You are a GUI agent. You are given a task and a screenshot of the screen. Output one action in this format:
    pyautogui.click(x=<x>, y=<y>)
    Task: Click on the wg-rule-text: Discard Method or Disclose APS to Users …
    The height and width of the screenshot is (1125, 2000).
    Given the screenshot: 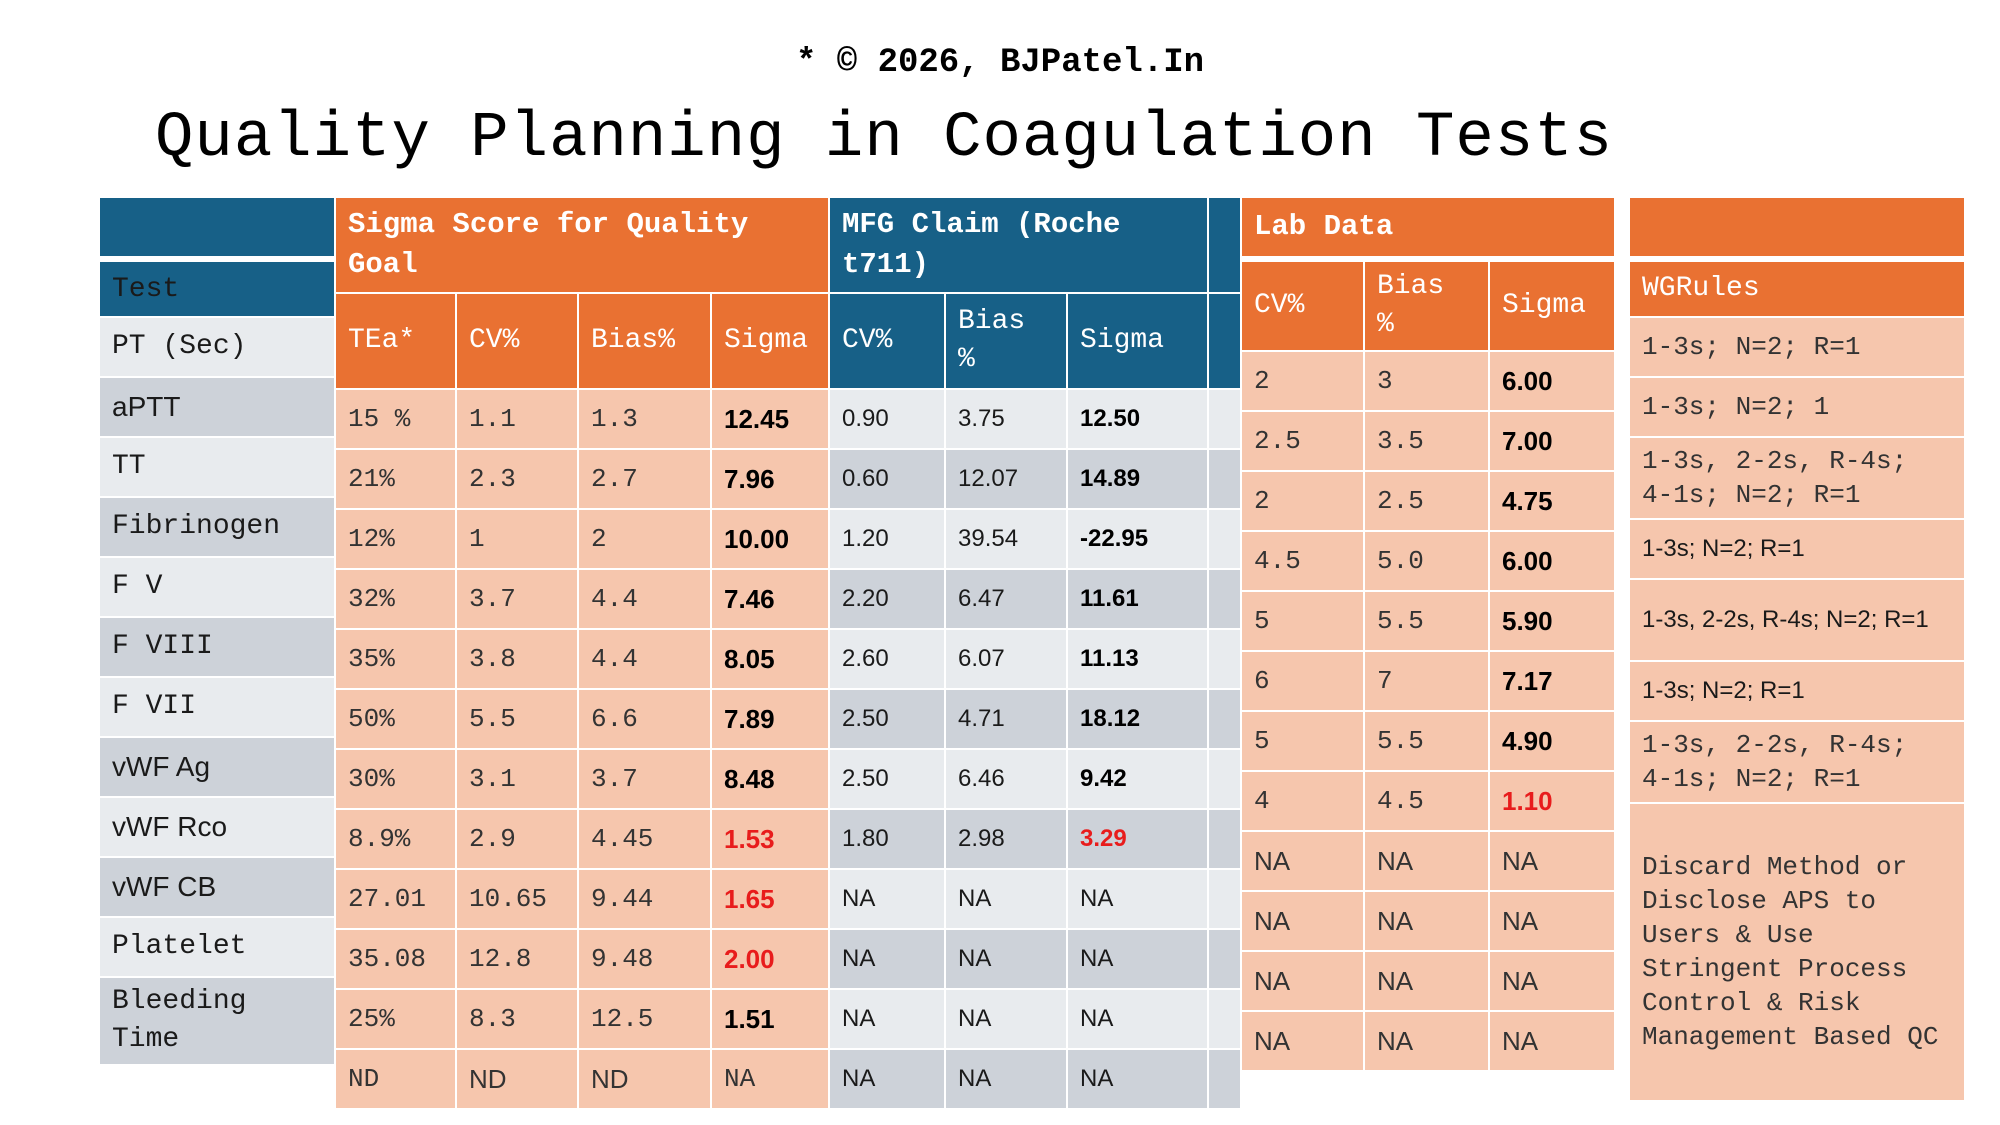 What is the action you would take?
    pyautogui.click(x=1798, y=953)
    